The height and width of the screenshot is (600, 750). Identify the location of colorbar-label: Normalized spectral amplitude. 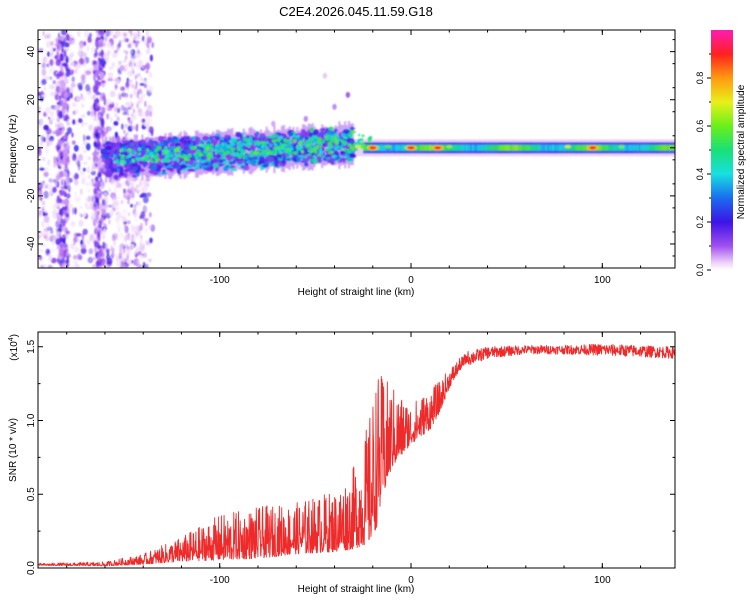
(741, 151).